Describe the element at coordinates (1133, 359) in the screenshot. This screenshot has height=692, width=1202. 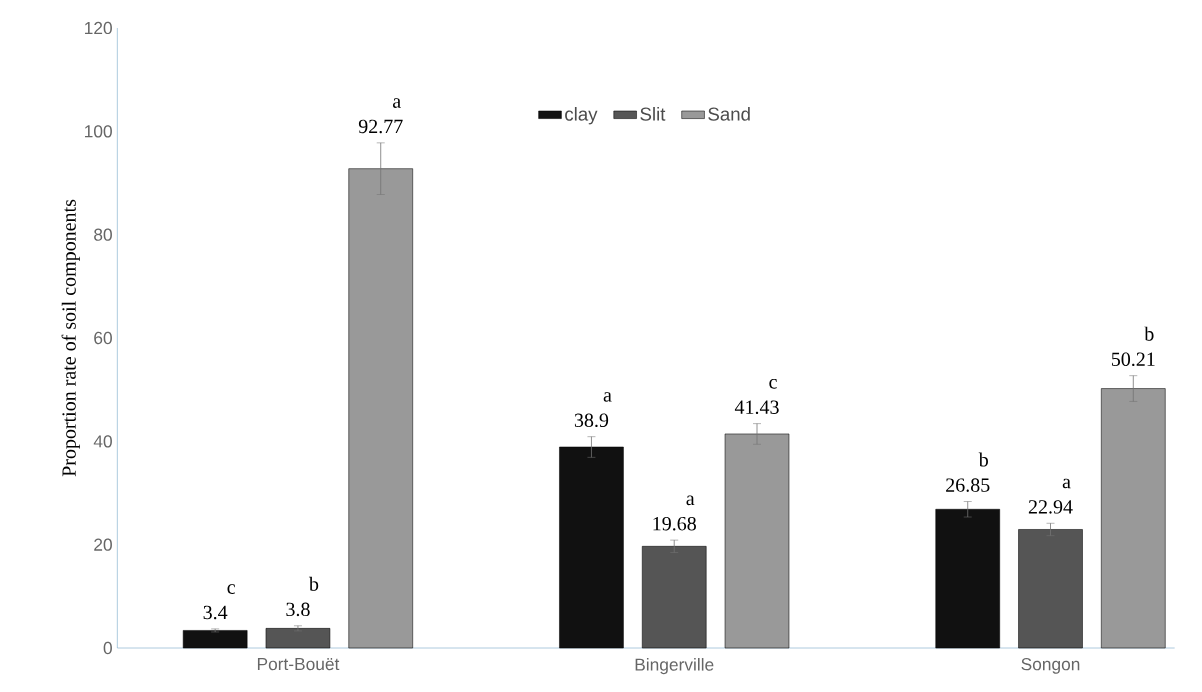
I see `data-label: 50.21` at that location.